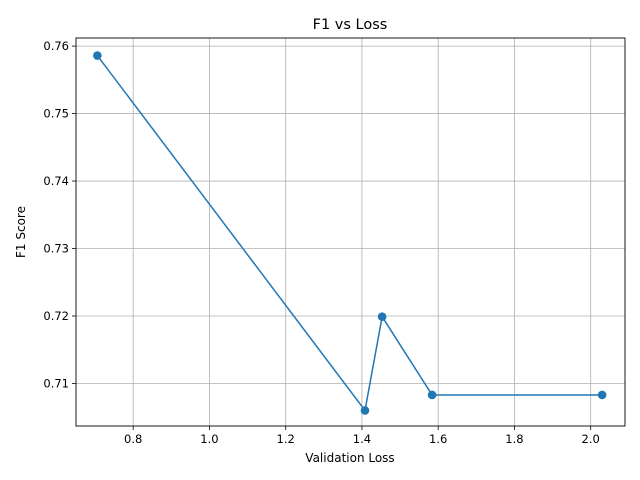 The image size is (640, 480). I want to click on x-tick-label: 1.6, so click(438, 439).